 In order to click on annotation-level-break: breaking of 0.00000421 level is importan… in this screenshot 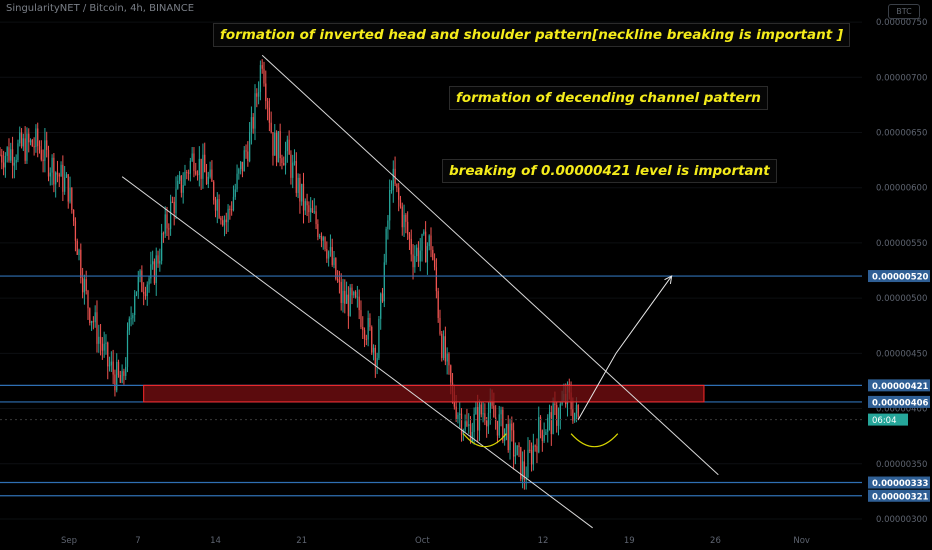, I will do `click(609, 171)`.